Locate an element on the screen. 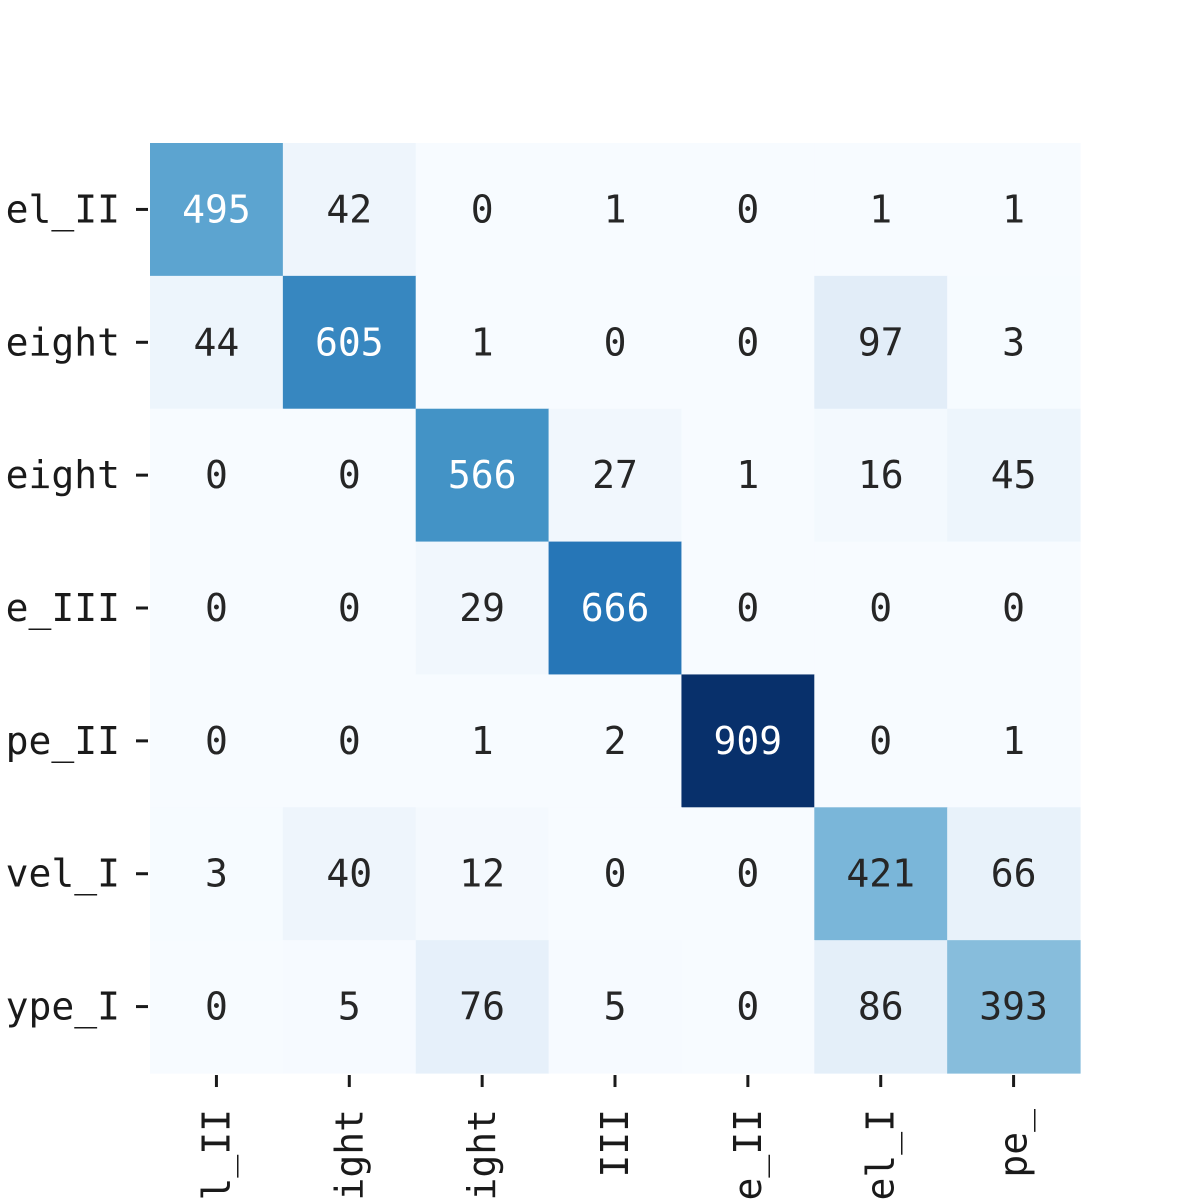 The height and width of the screenshot is (1200, 1200). cell-r5-c4 is located at coordinates (748, 874).